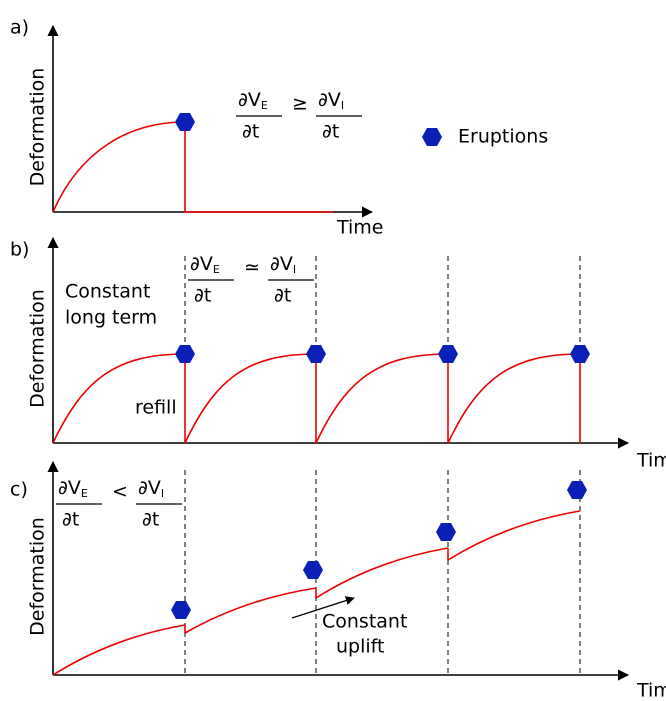  I want to click on operator: <, so click(120, 492).